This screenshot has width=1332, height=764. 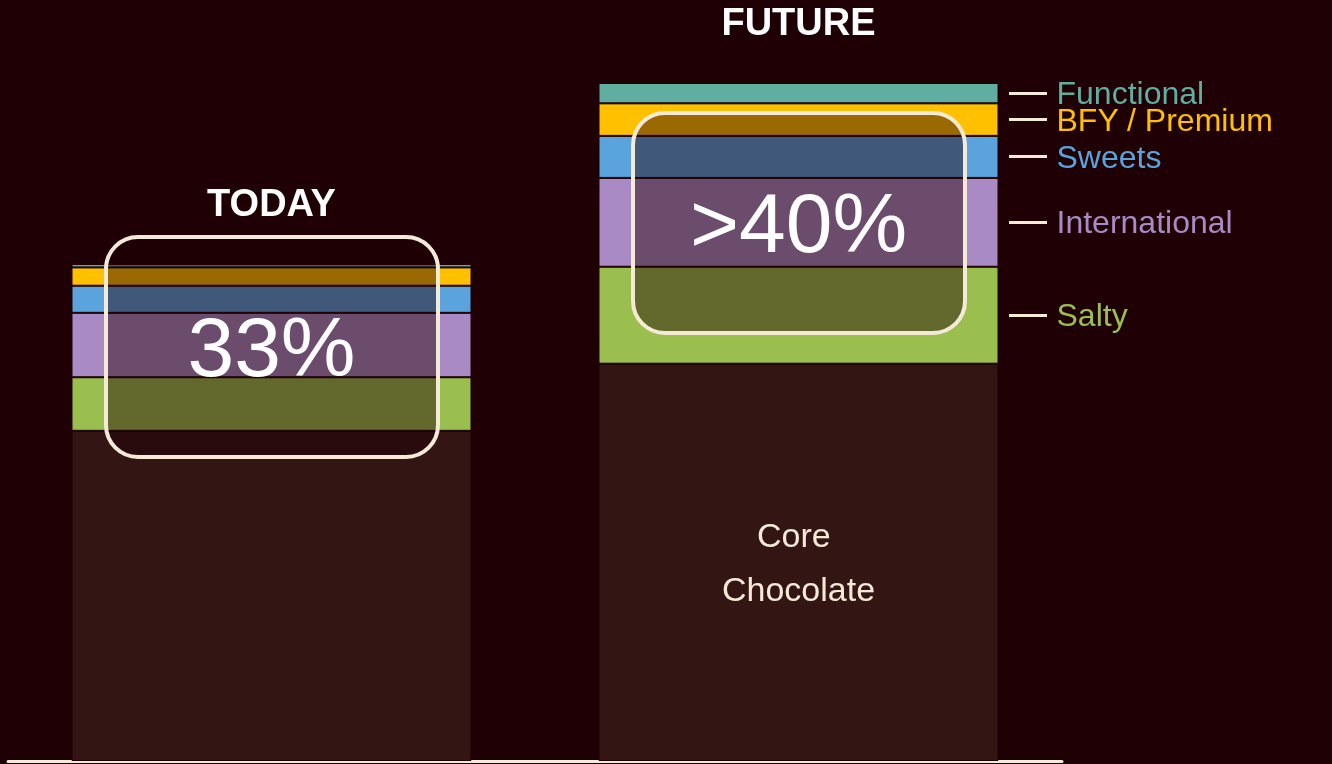 What do you see at coordinates (798, 562) in the screenshot?
I see `series-label: Core Chocolate` at bounding box center [798, 562].